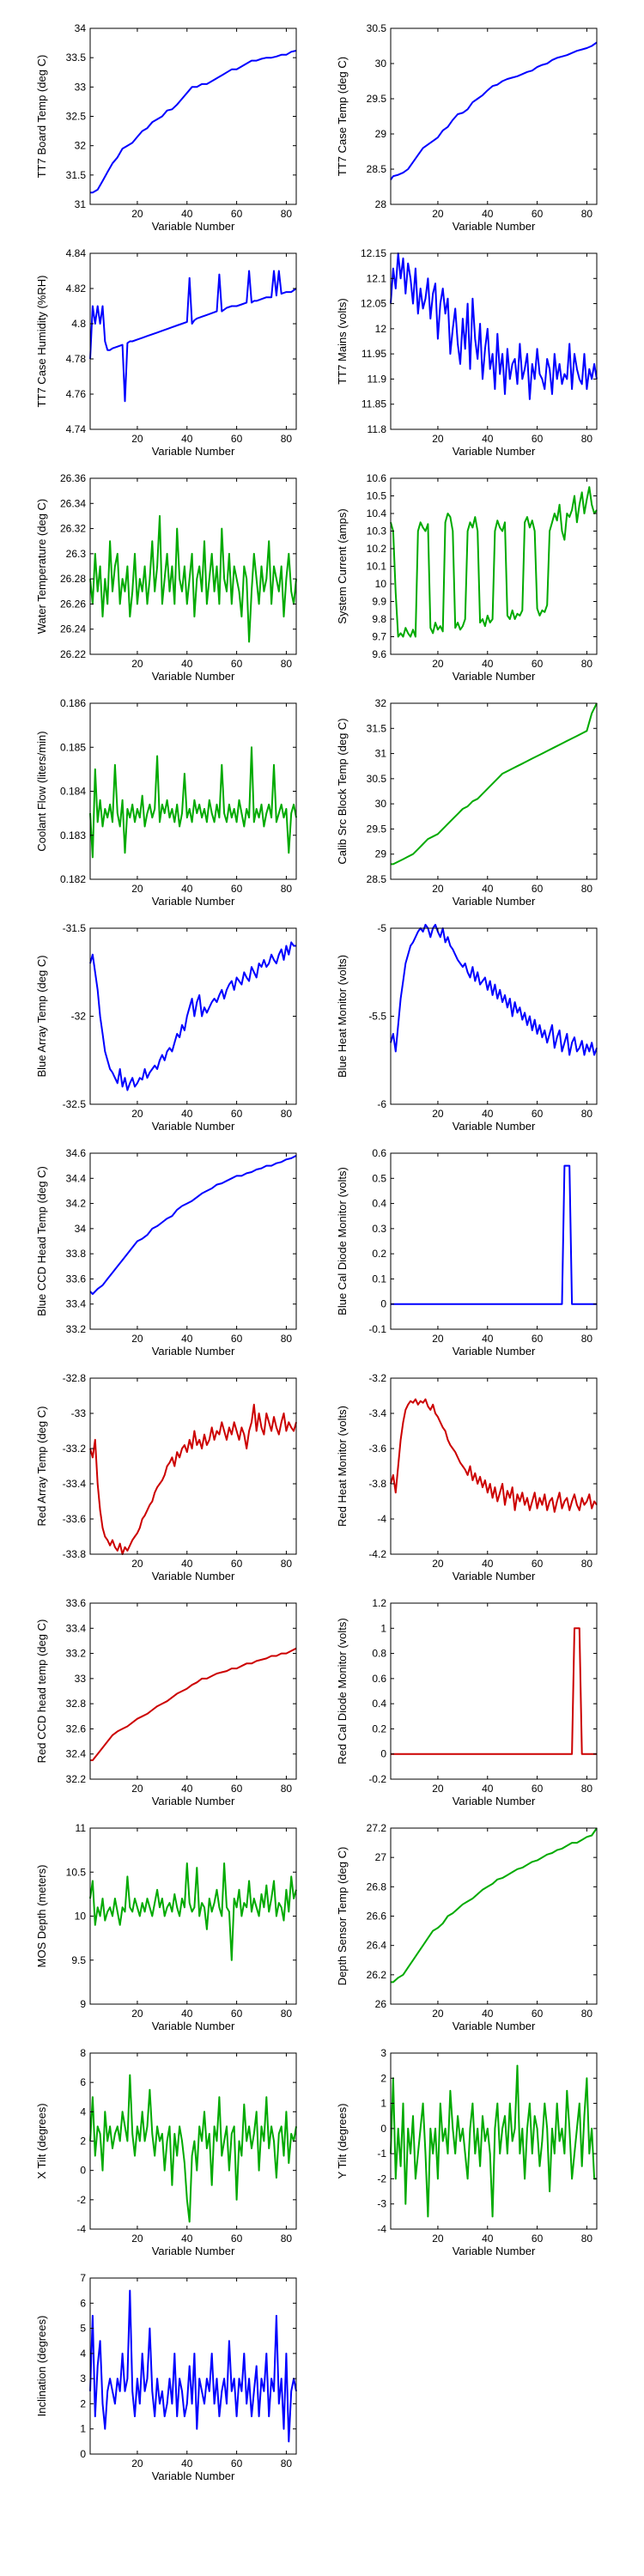 Image resolution: width=644 pixels, height=2576 pixels. What do you see at coordinates (381, 854) in the screenshot?
I see `y-tick-label: 29` at bounding box center [381, 854].